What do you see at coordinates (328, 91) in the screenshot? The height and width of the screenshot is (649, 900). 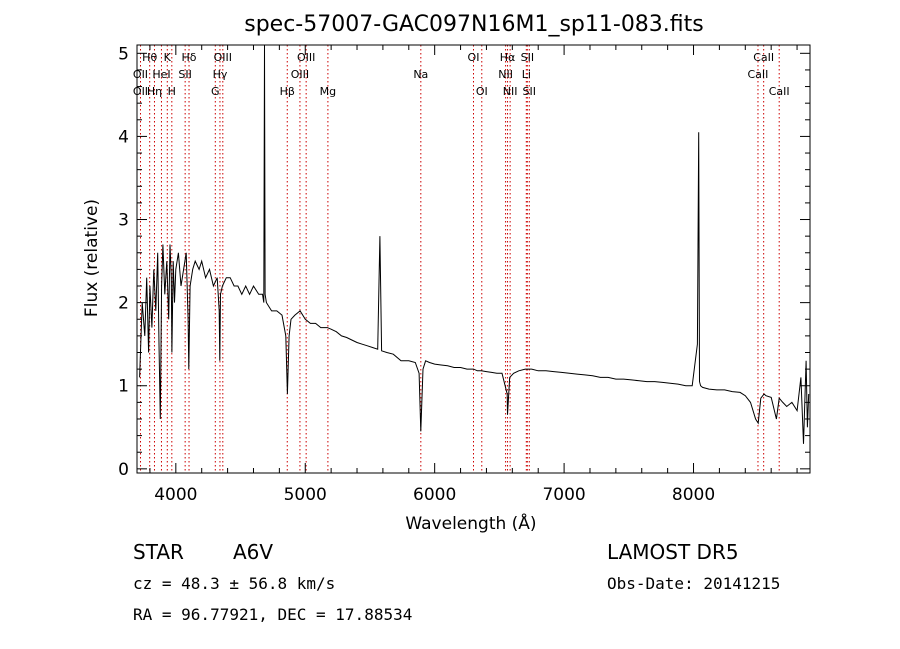 I see `line-marker-label: Mg` at bounding box center [328, 91].